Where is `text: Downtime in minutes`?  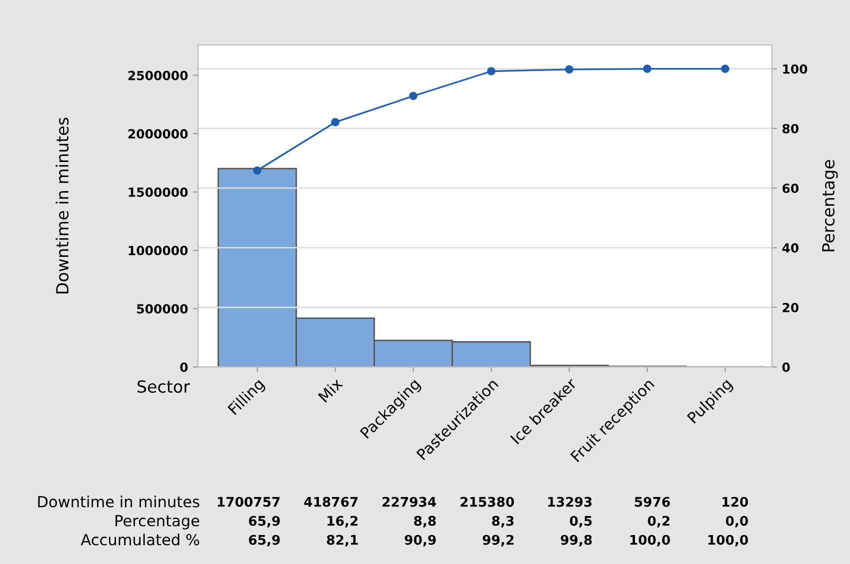
text: Downtime in minutes is located at coordinates (119, 502).